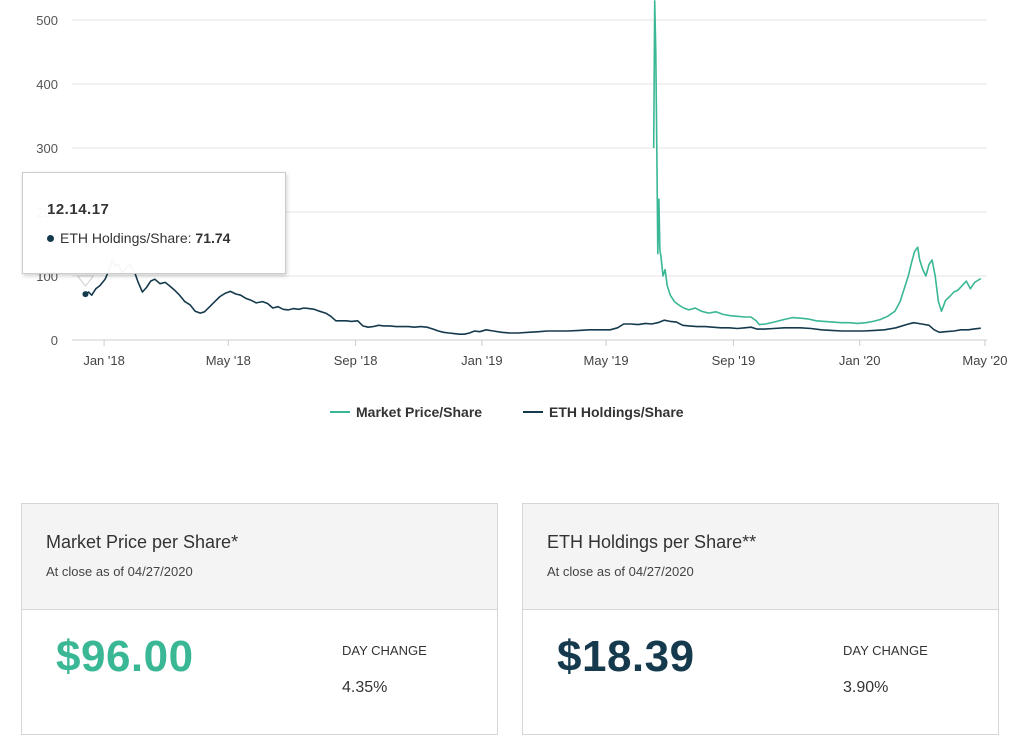  What do you see at coordinates (866, 687) in the screenshot?
I see `day-change-value: 3.90%` at bounding box center [866, 687].